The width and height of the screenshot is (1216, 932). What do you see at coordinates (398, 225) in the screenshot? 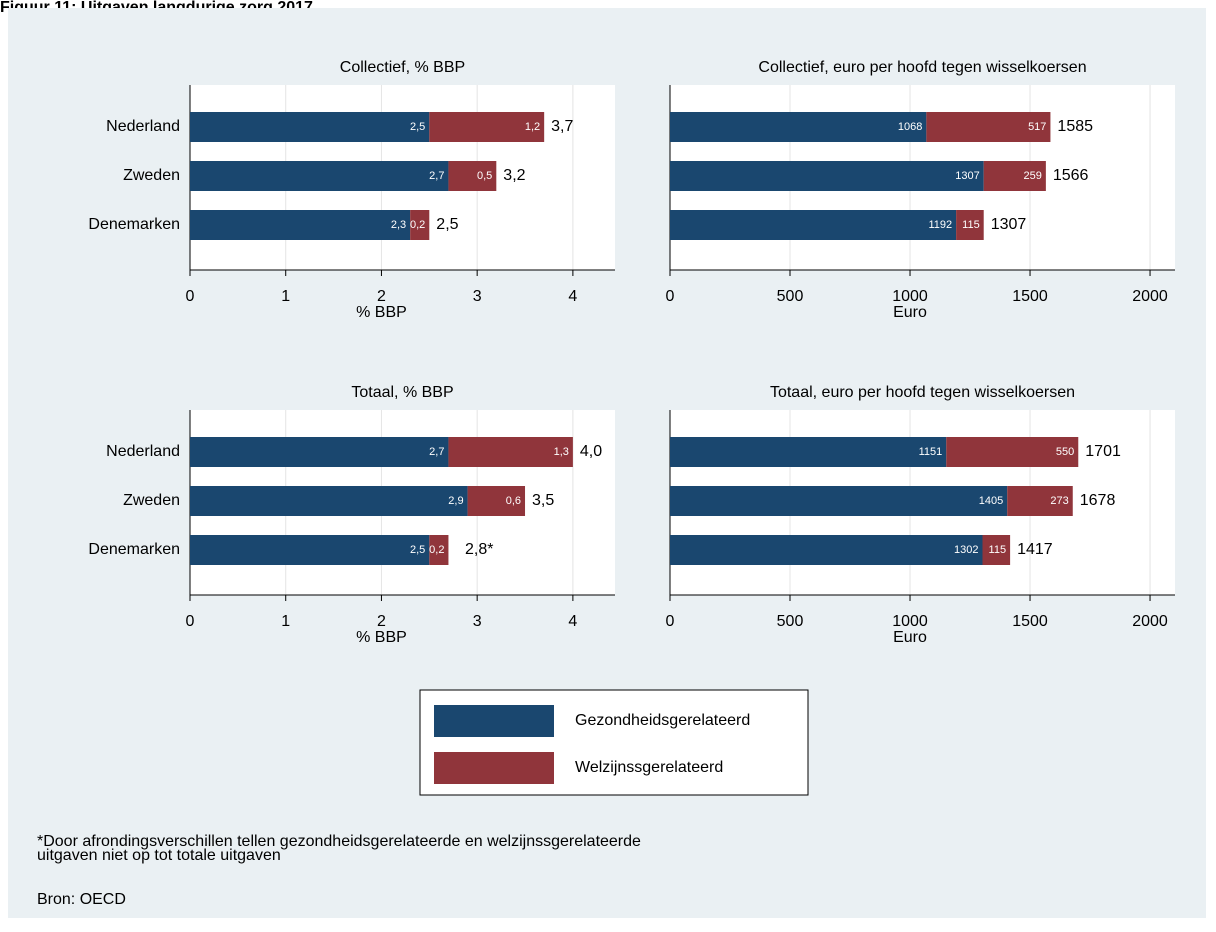
I see `segment-label: 2,3` at bounding box center [398, 225].